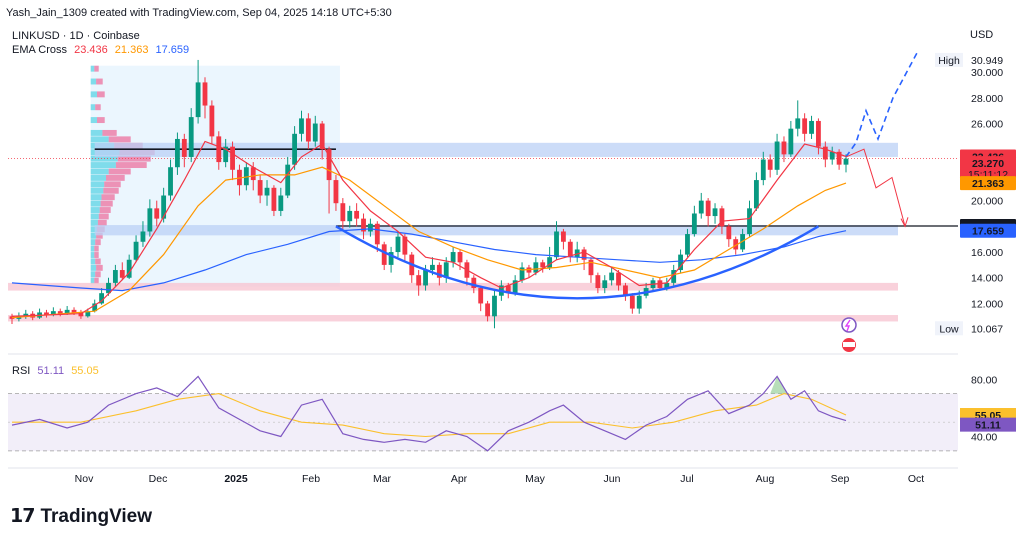 The width and height of the screenshot is (1024, 540). What do you see at coordinates (96, 516) in the screenshot?
I see `brand-name: TradingView` at bounding box center [96, 516].